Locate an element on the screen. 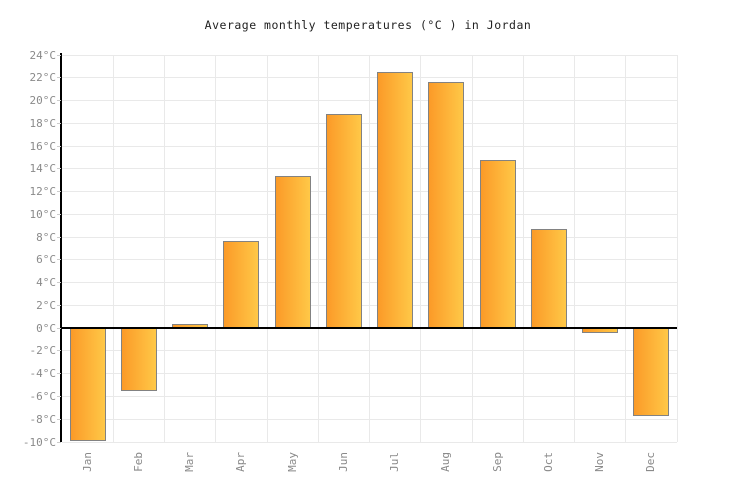  y-axis-label: 2°C is located at coordinates (46, 305).